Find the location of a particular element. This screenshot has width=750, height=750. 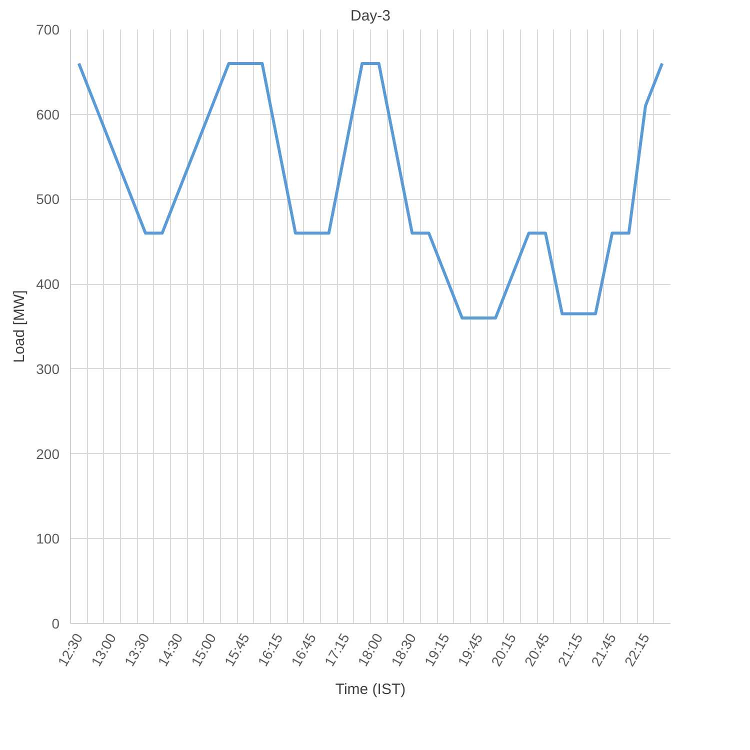

y-tick-label: 400 is located at coordinates (48, 284).